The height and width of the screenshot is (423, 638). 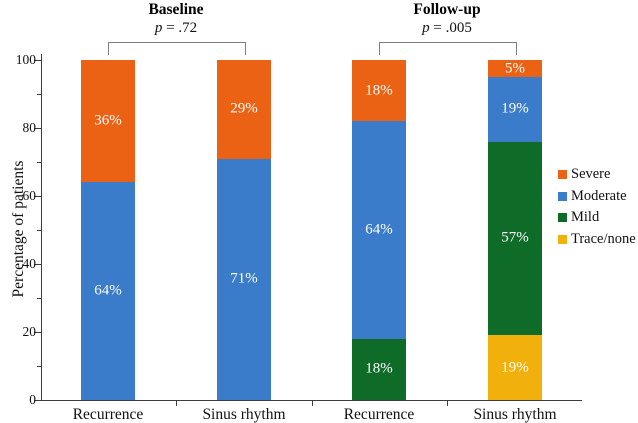 What do you see at coordinates (29, 127) in the screenshot?
I see `y-tick-label: 80` at bounding box center [29, 127].